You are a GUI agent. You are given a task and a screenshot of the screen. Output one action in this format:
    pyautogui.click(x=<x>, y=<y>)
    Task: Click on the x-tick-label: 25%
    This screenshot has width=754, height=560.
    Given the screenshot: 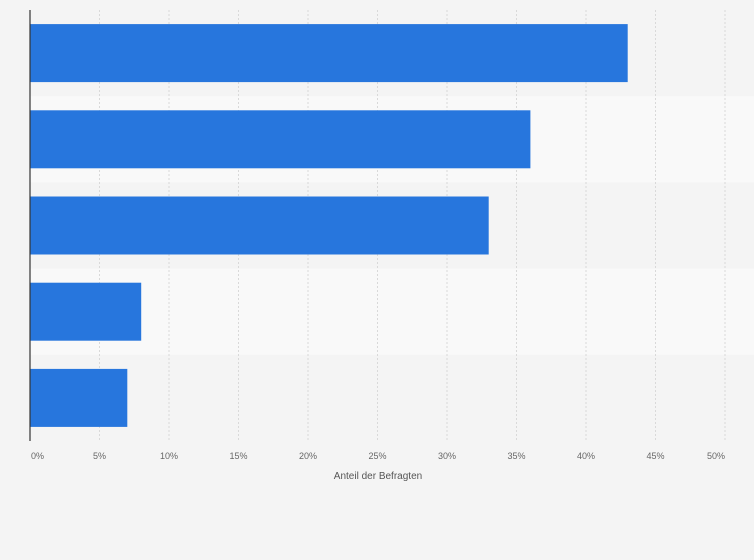 What is the action you would take?
    pyautogui.click(x=377, y=456)
    